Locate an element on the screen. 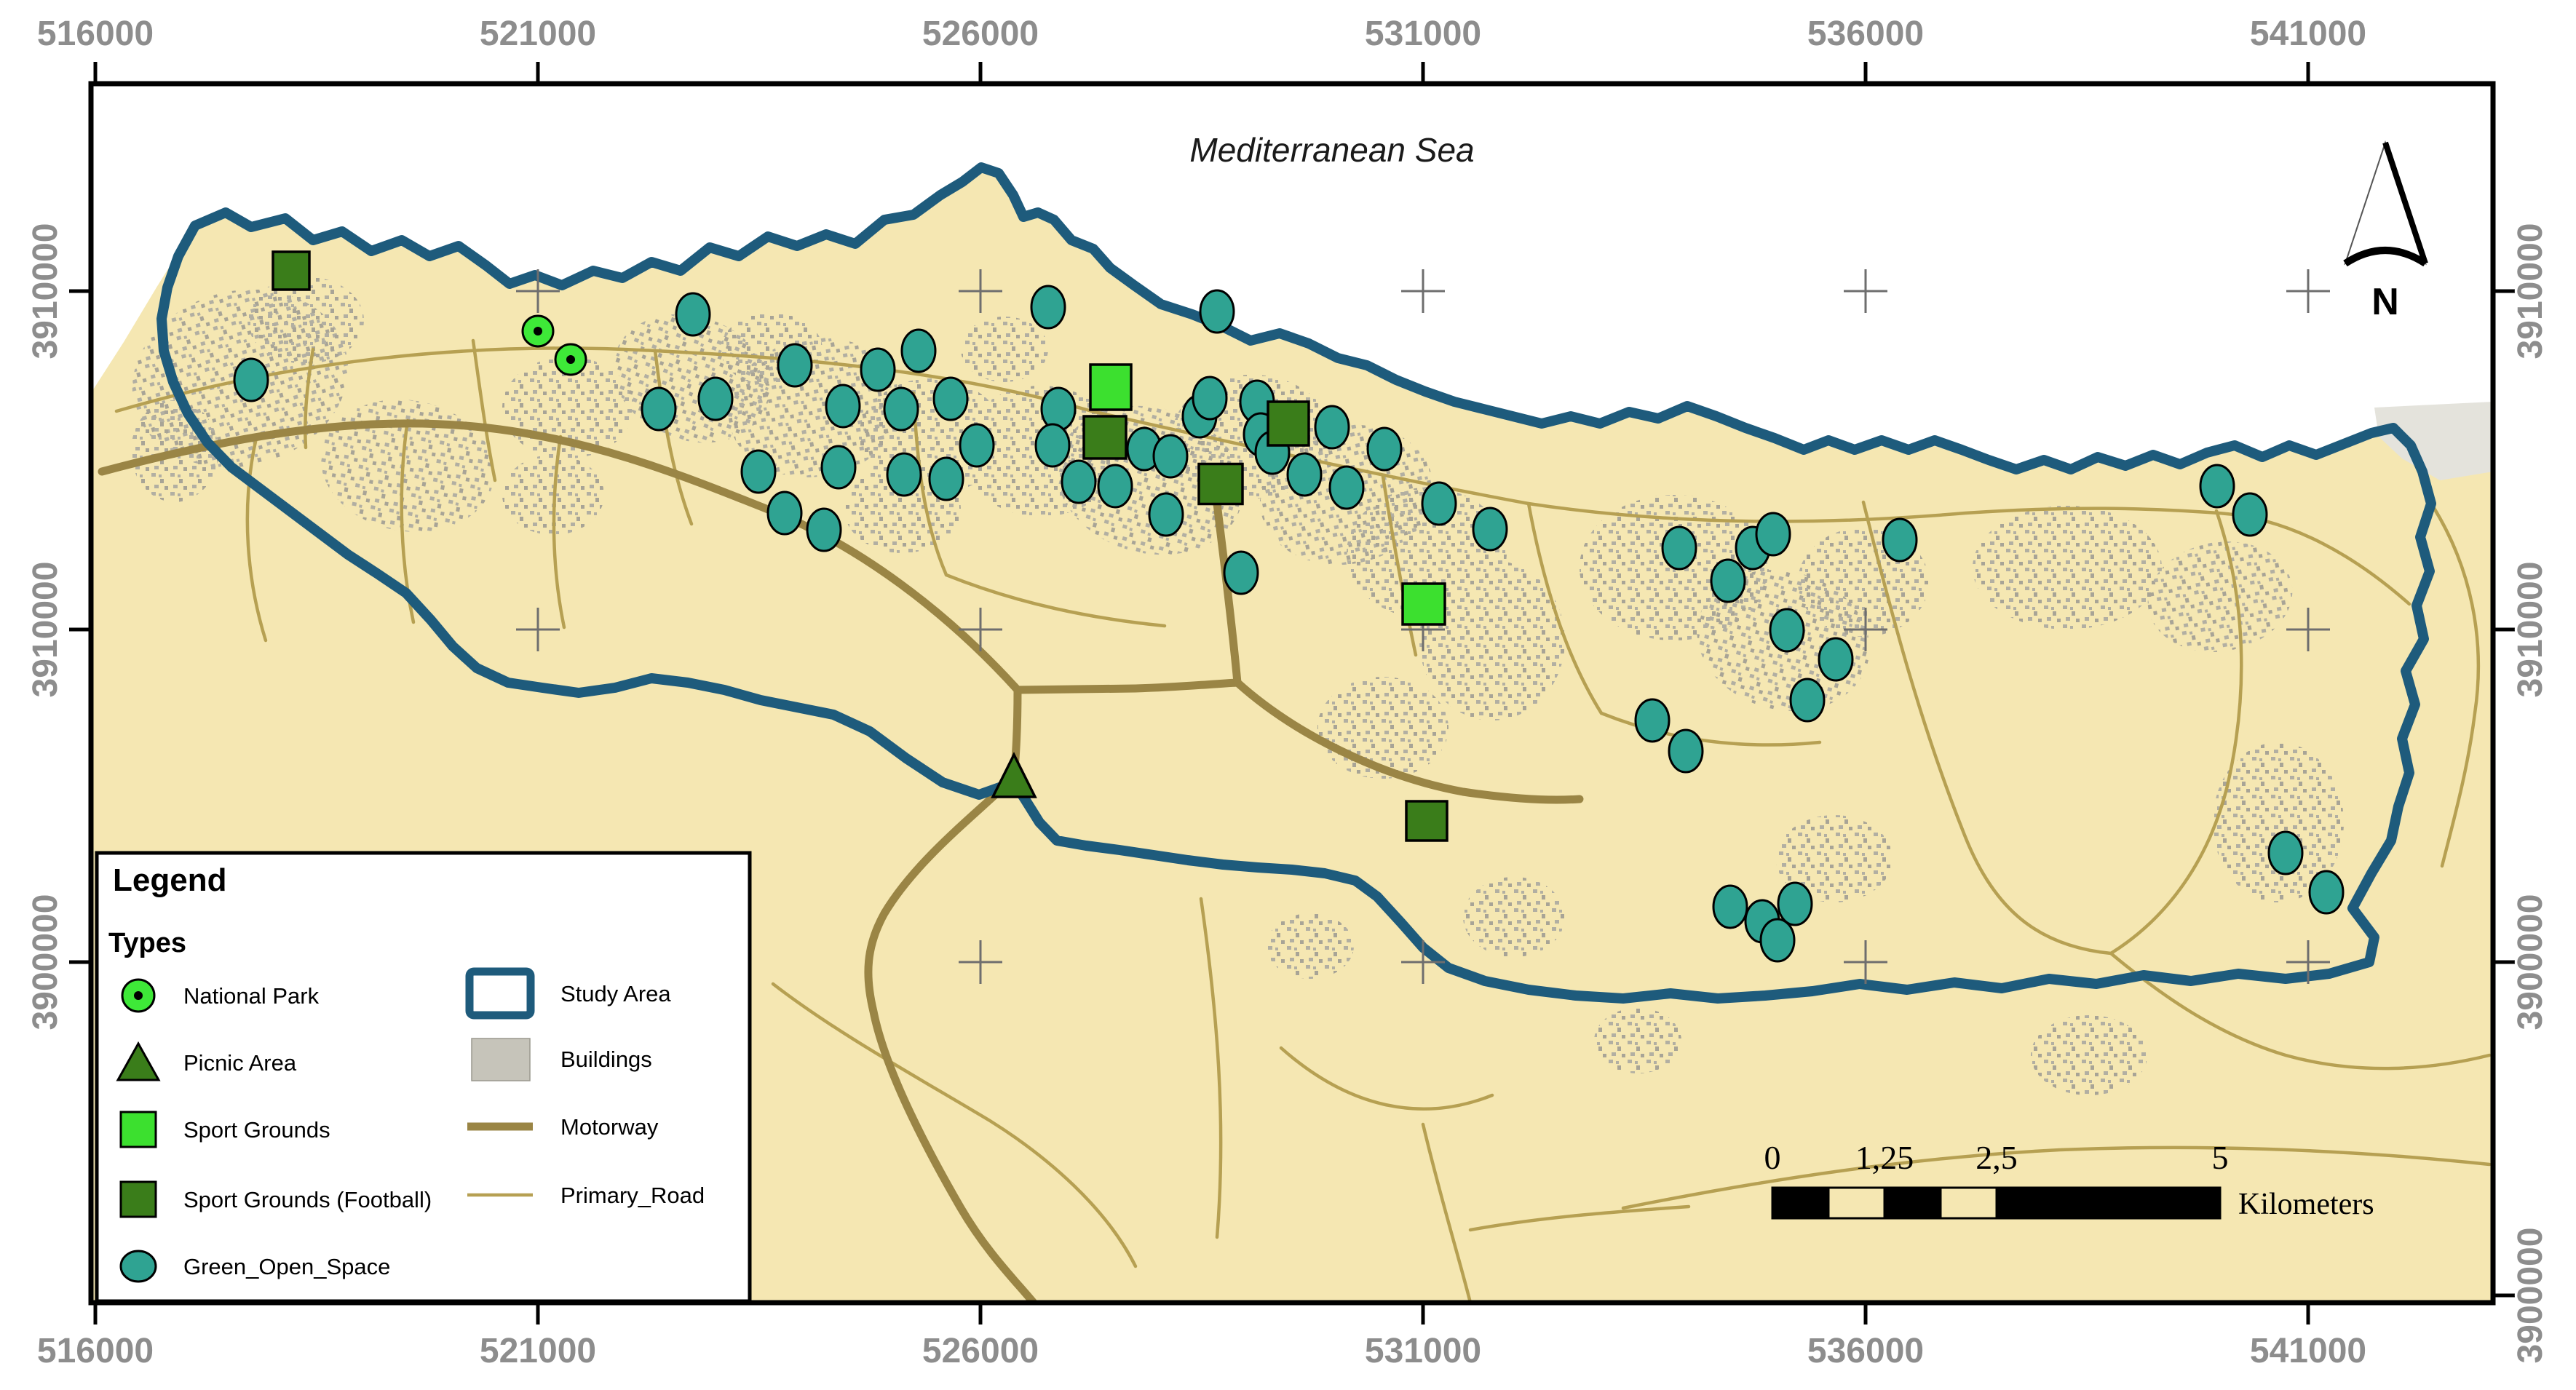 This screenshot has height=1390, width=2576. grid-label-bottom: 531000 is located at coordinates (1423, 1351).